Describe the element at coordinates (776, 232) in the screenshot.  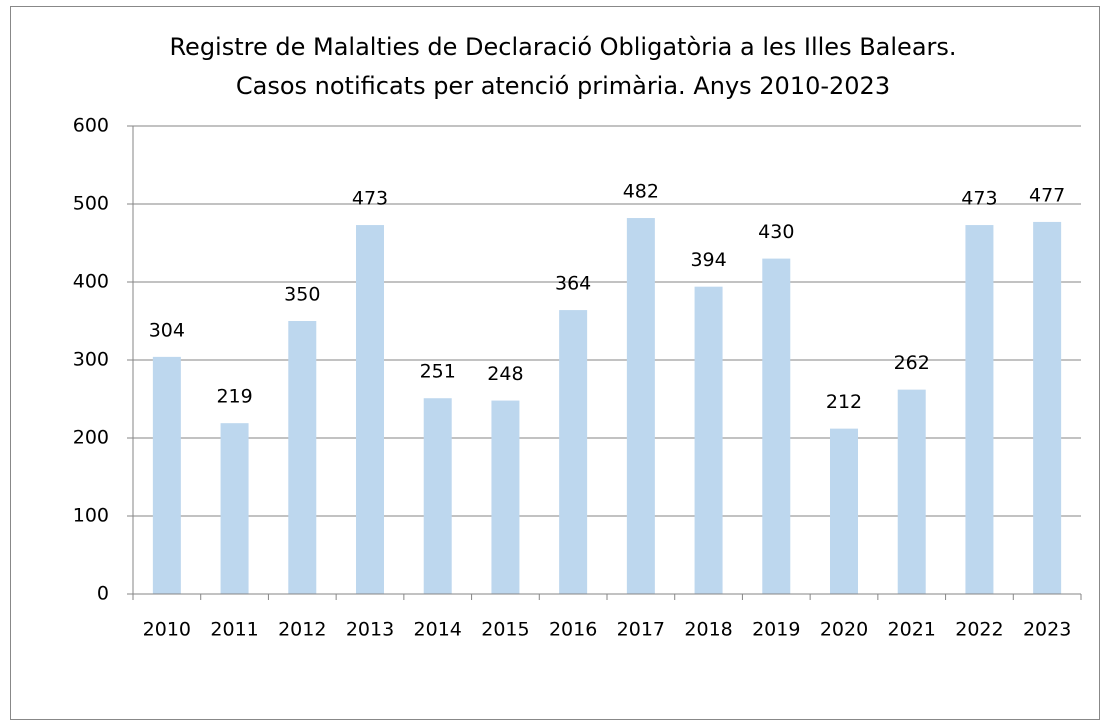
I see `data-label: 430` at that location.